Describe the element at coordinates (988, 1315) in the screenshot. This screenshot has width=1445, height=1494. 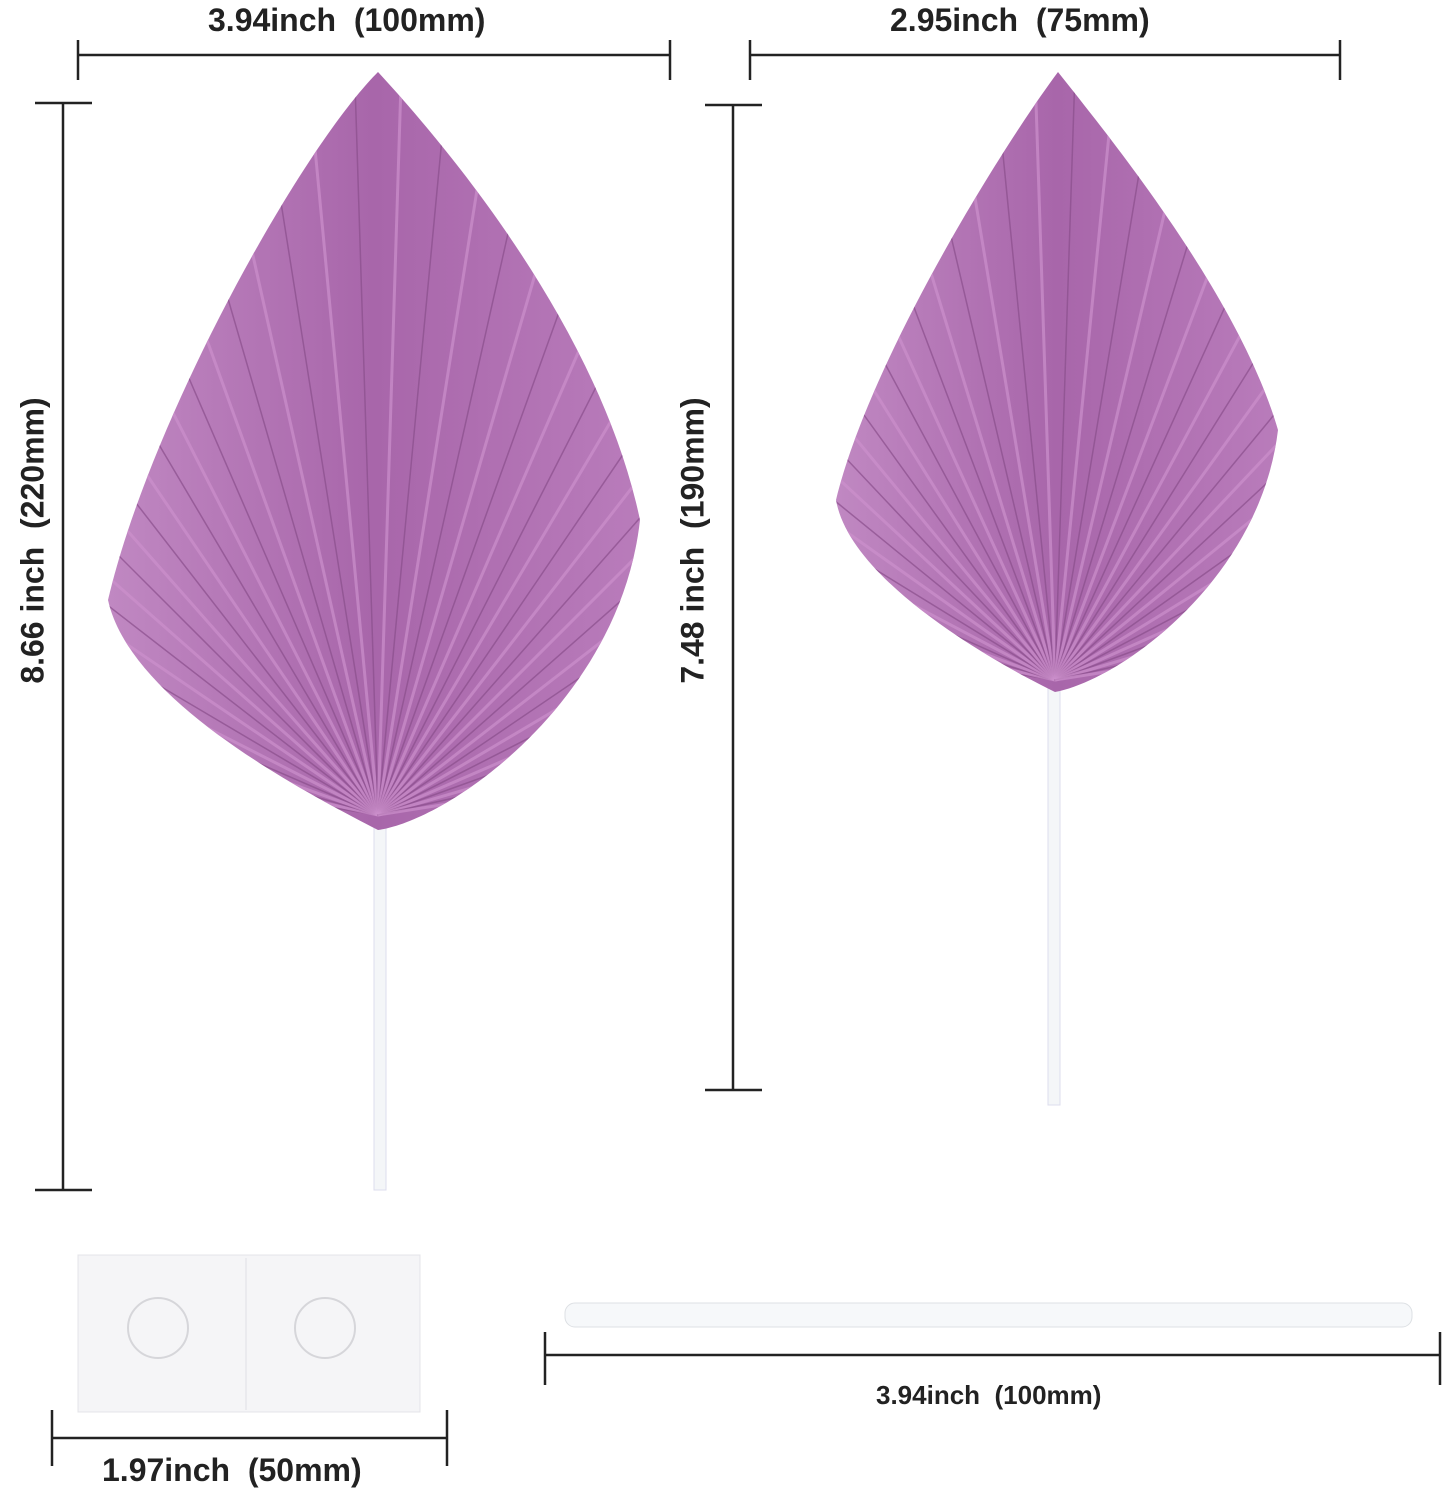
I see `loose-stick` at that location.